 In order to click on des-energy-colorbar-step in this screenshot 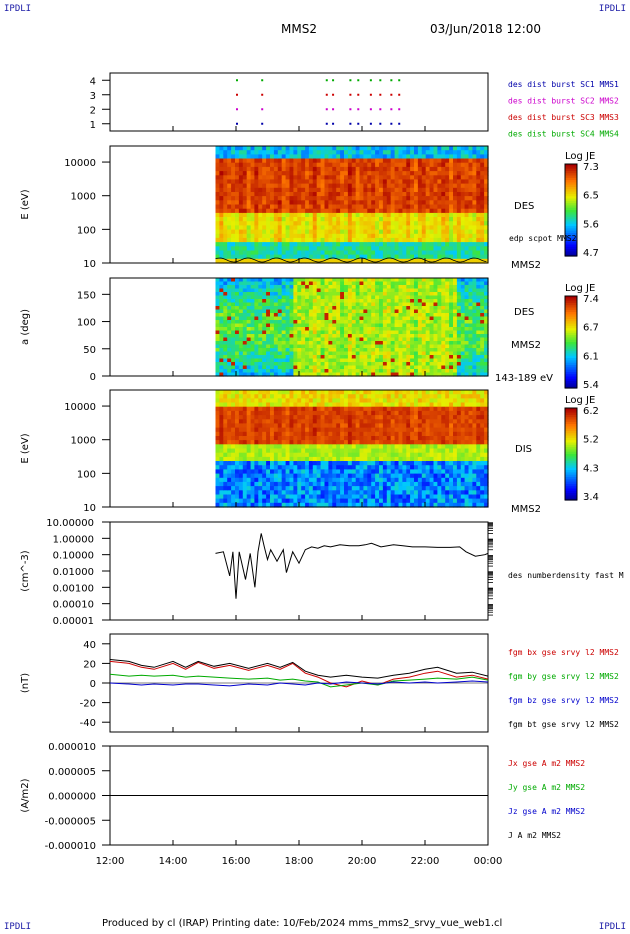, I will do `click(571, 170)`.